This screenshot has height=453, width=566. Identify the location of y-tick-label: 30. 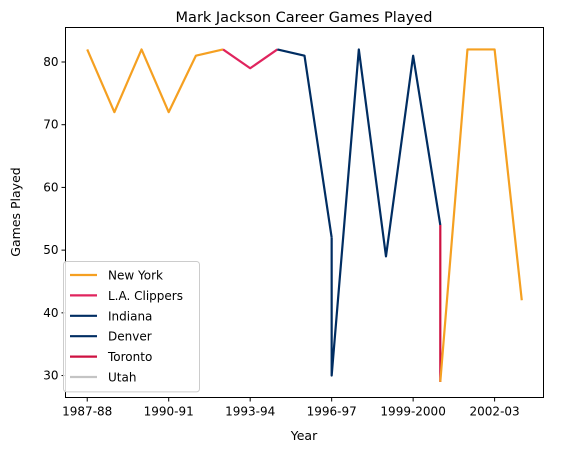
(50, 376).